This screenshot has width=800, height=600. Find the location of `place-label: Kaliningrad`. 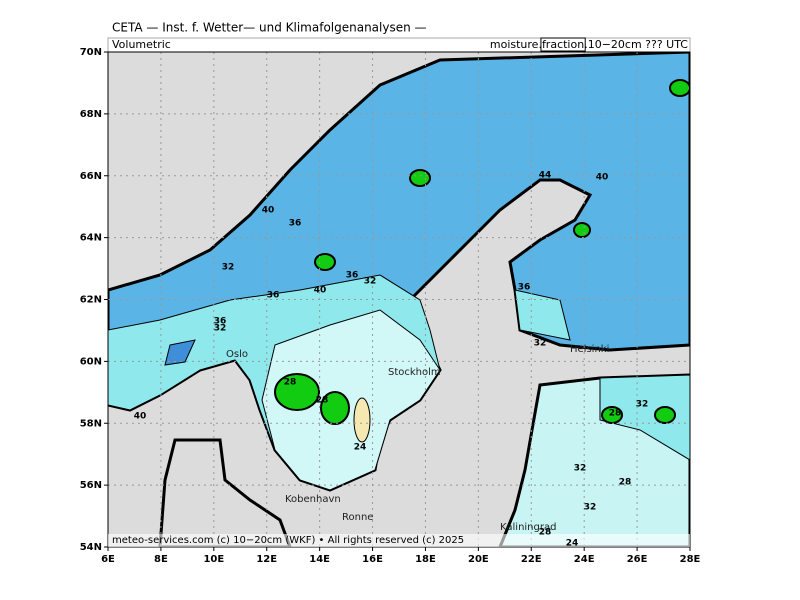

place-label: Kaliningrad is located at coordinates (528, 527).